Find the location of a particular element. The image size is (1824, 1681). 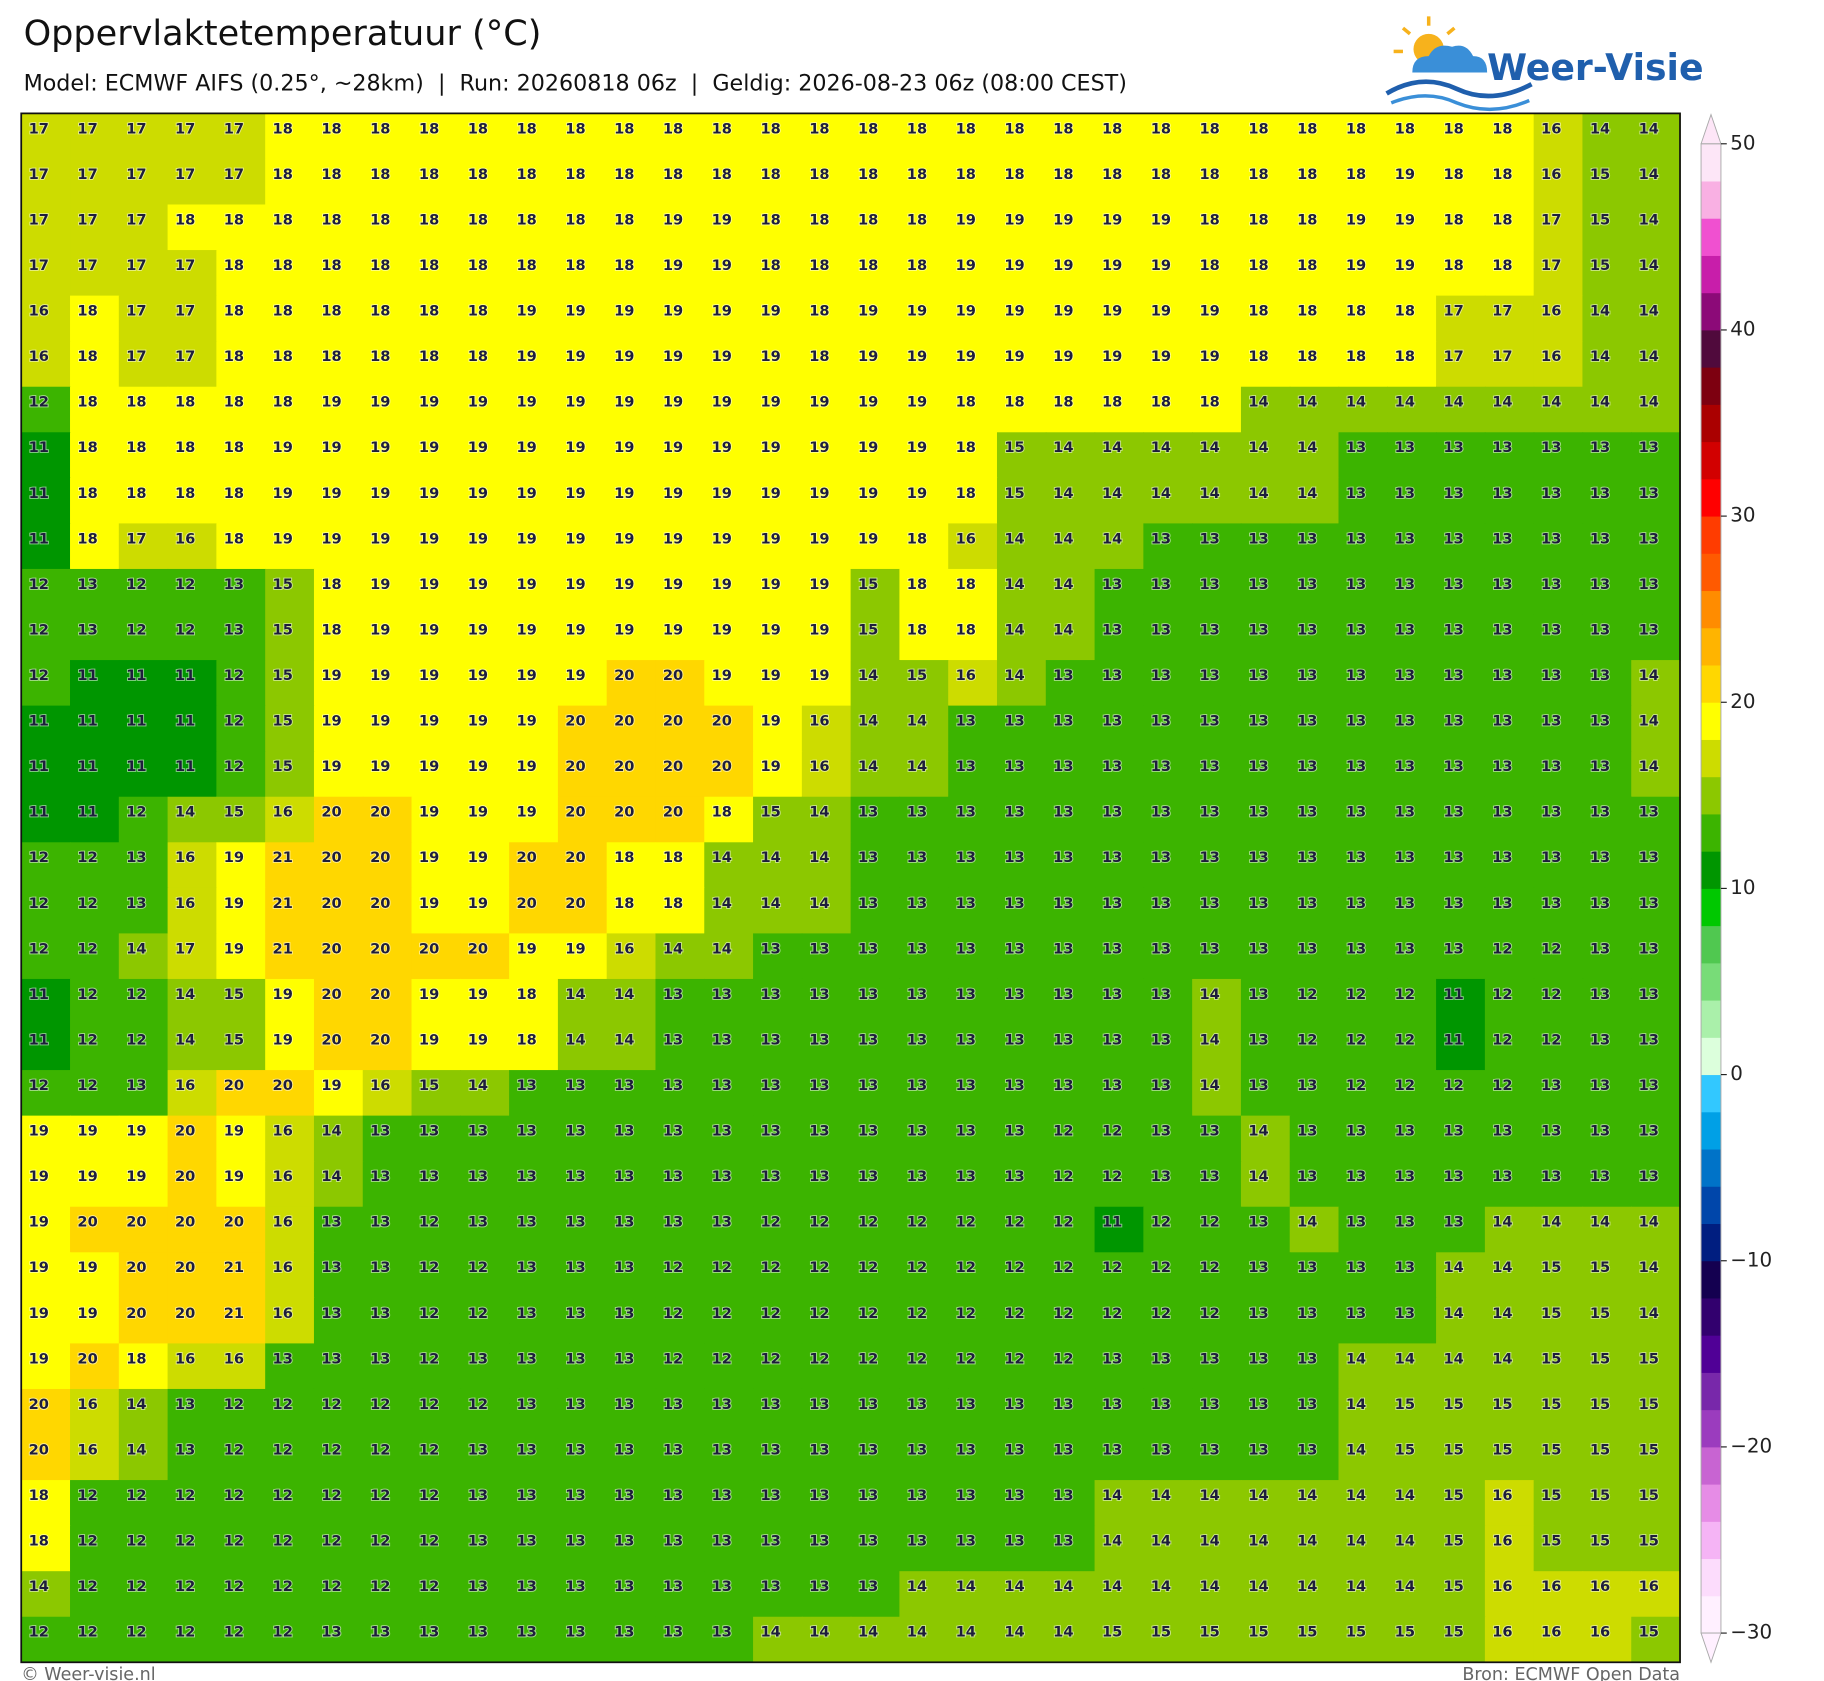

temperature-value: 21 is located at coordinates (234, 1267).